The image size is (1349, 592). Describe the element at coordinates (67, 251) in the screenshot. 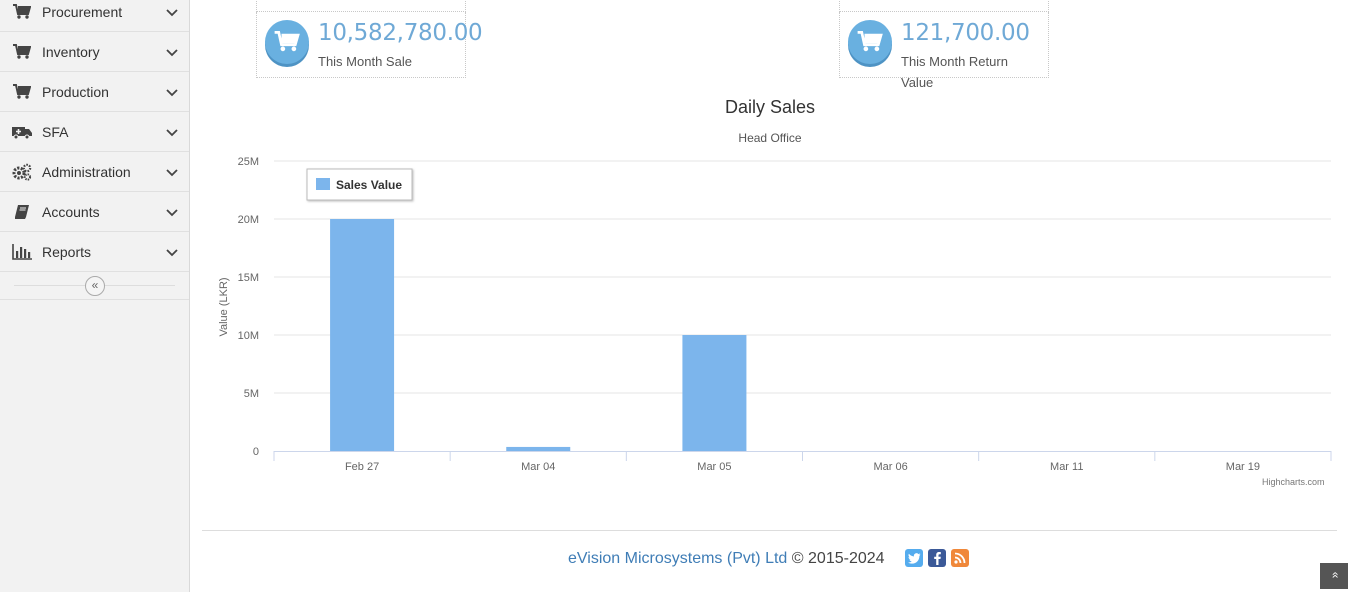

I see `sidebar-item-label: Reports` at that location.